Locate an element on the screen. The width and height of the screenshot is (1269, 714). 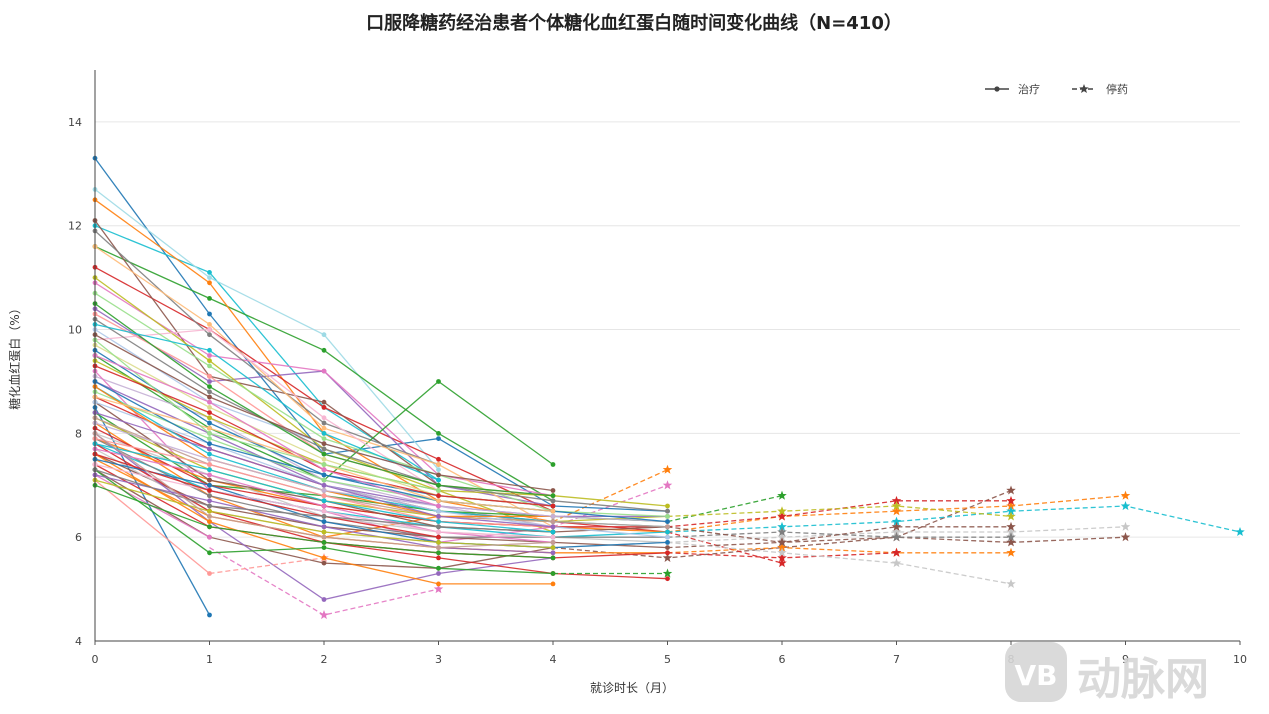
y-tick-label: 10 is located at coordinates (75, 330).